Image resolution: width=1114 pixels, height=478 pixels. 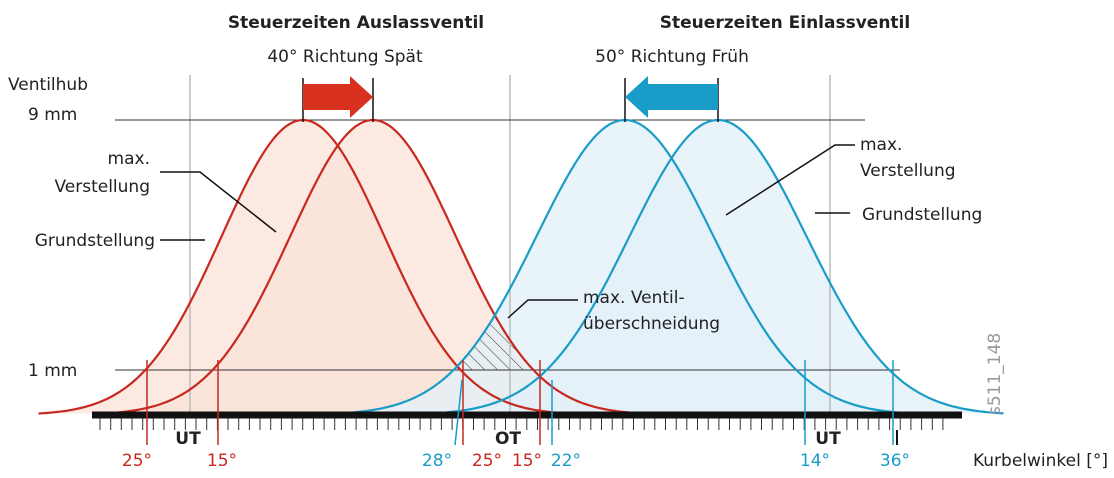 I want to click on shift-arrow-early, so click(x=671, y=97).